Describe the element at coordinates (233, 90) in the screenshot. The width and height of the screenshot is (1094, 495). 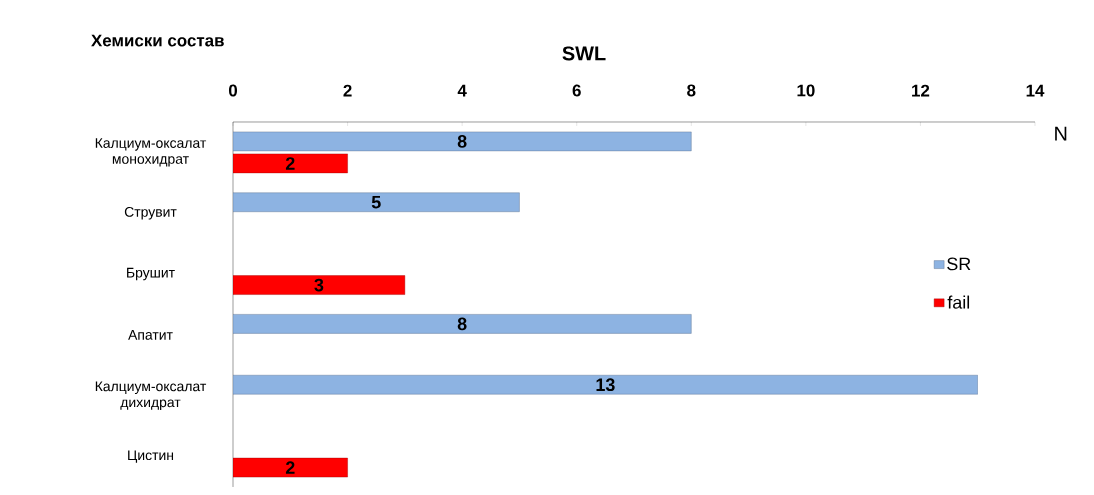
I see `x-tick-label: 0` at that location.